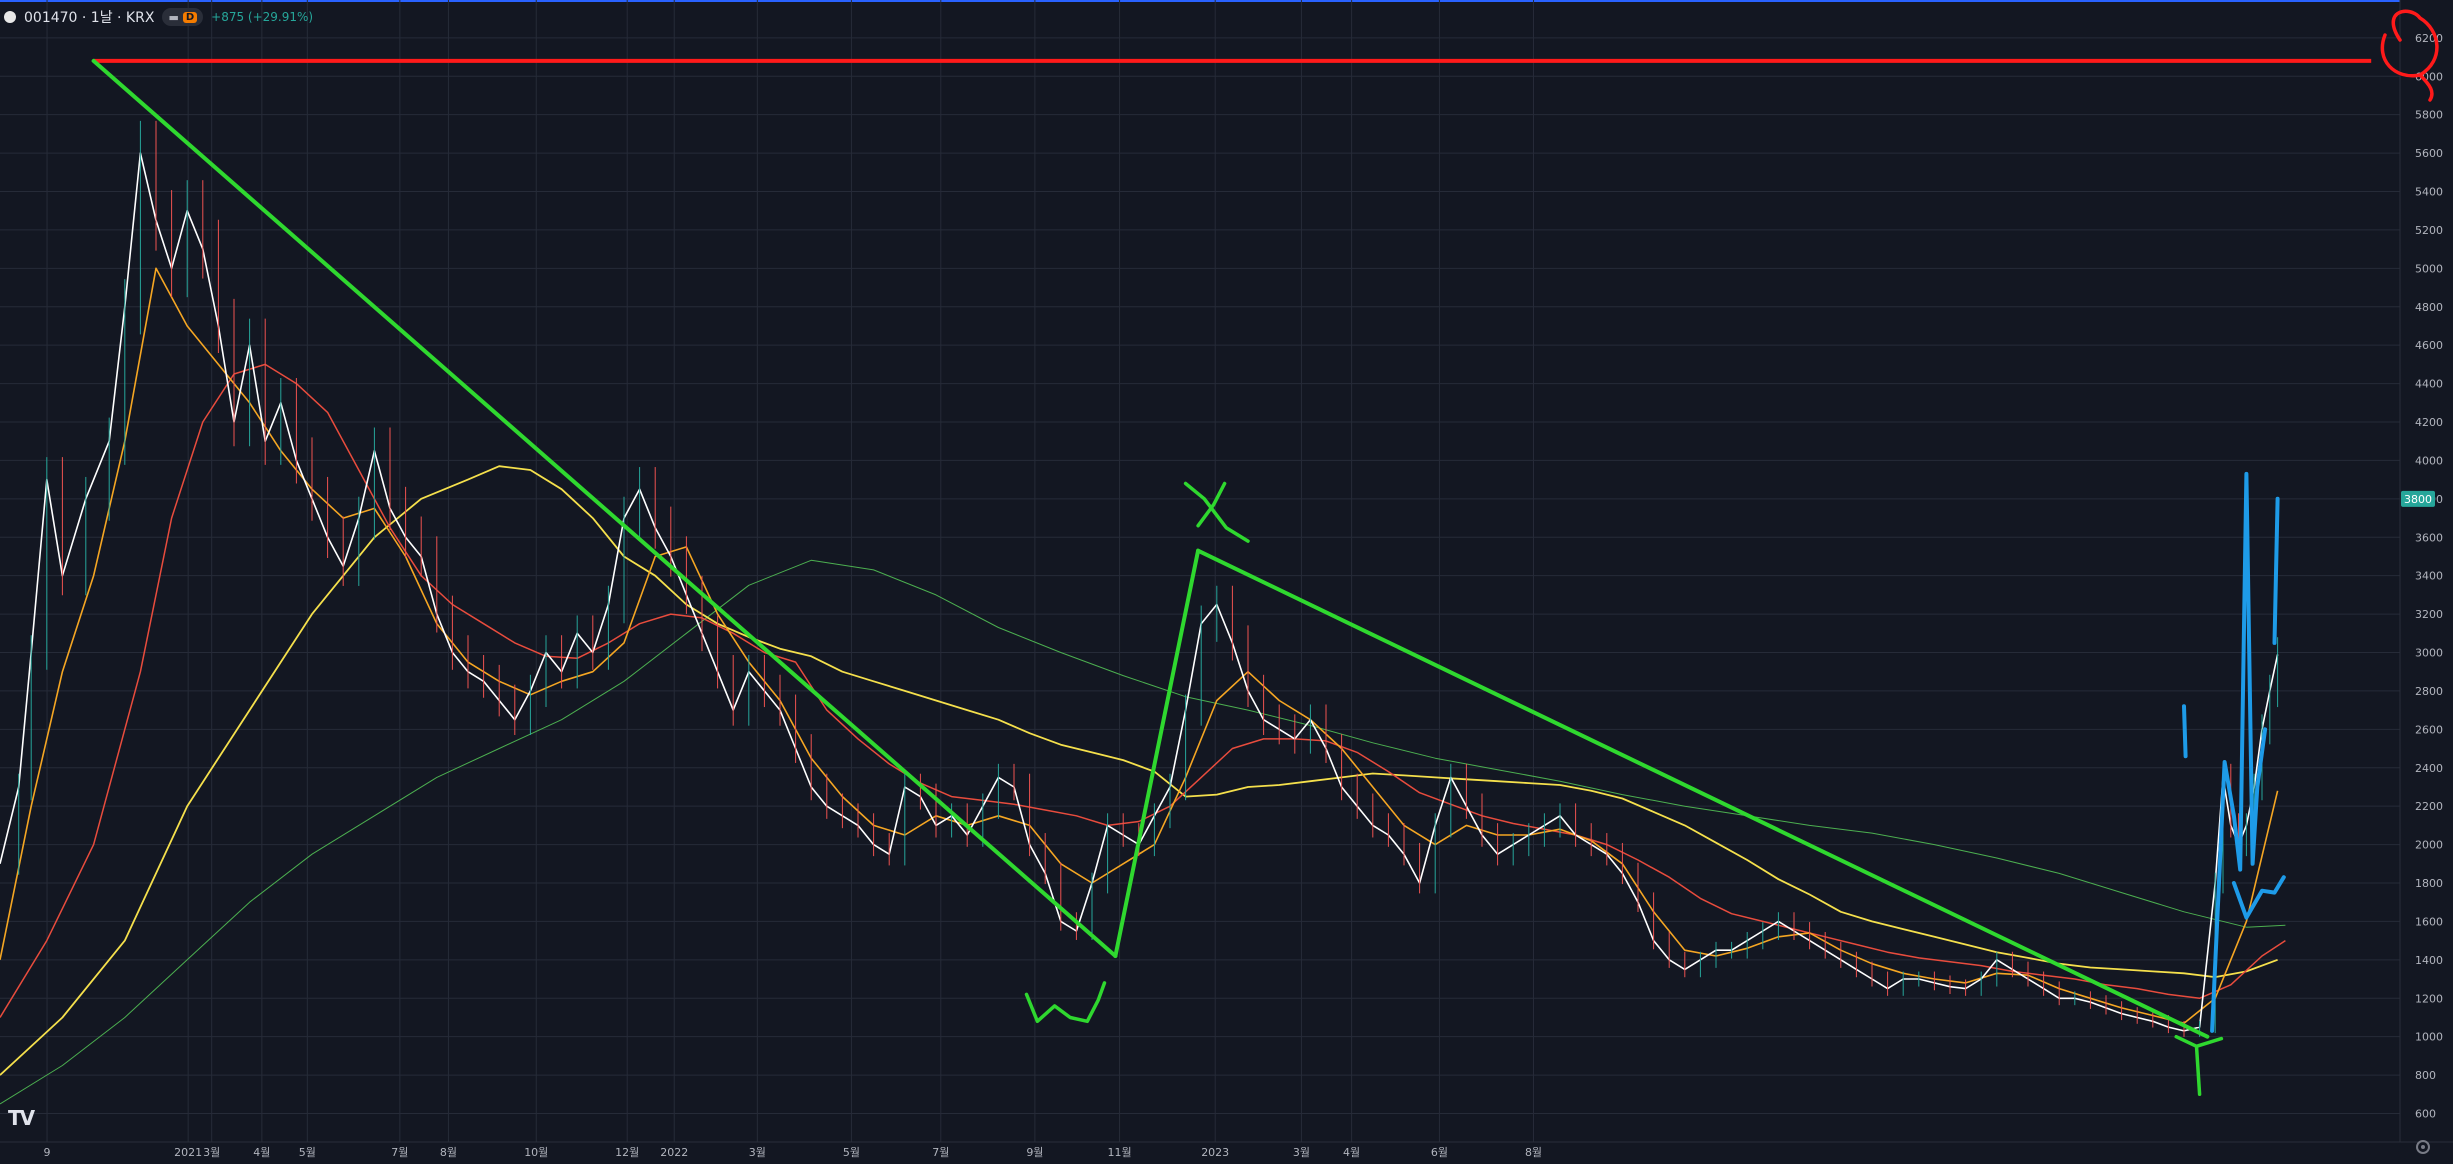 The width and height of the screenshot is (2453, 1164). I want to click on y-tick-label: 4000, so click(2429, 460).